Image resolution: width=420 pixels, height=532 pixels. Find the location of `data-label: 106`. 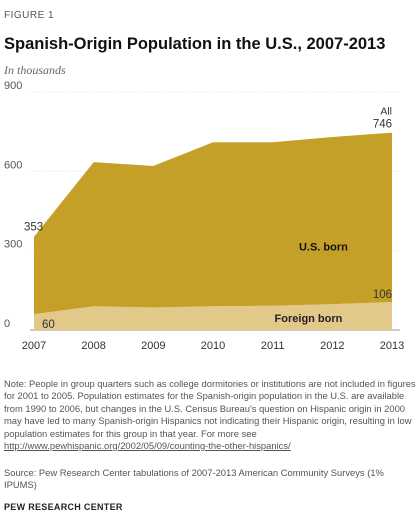

data-label: 106 is located at coordinates (382, 295).